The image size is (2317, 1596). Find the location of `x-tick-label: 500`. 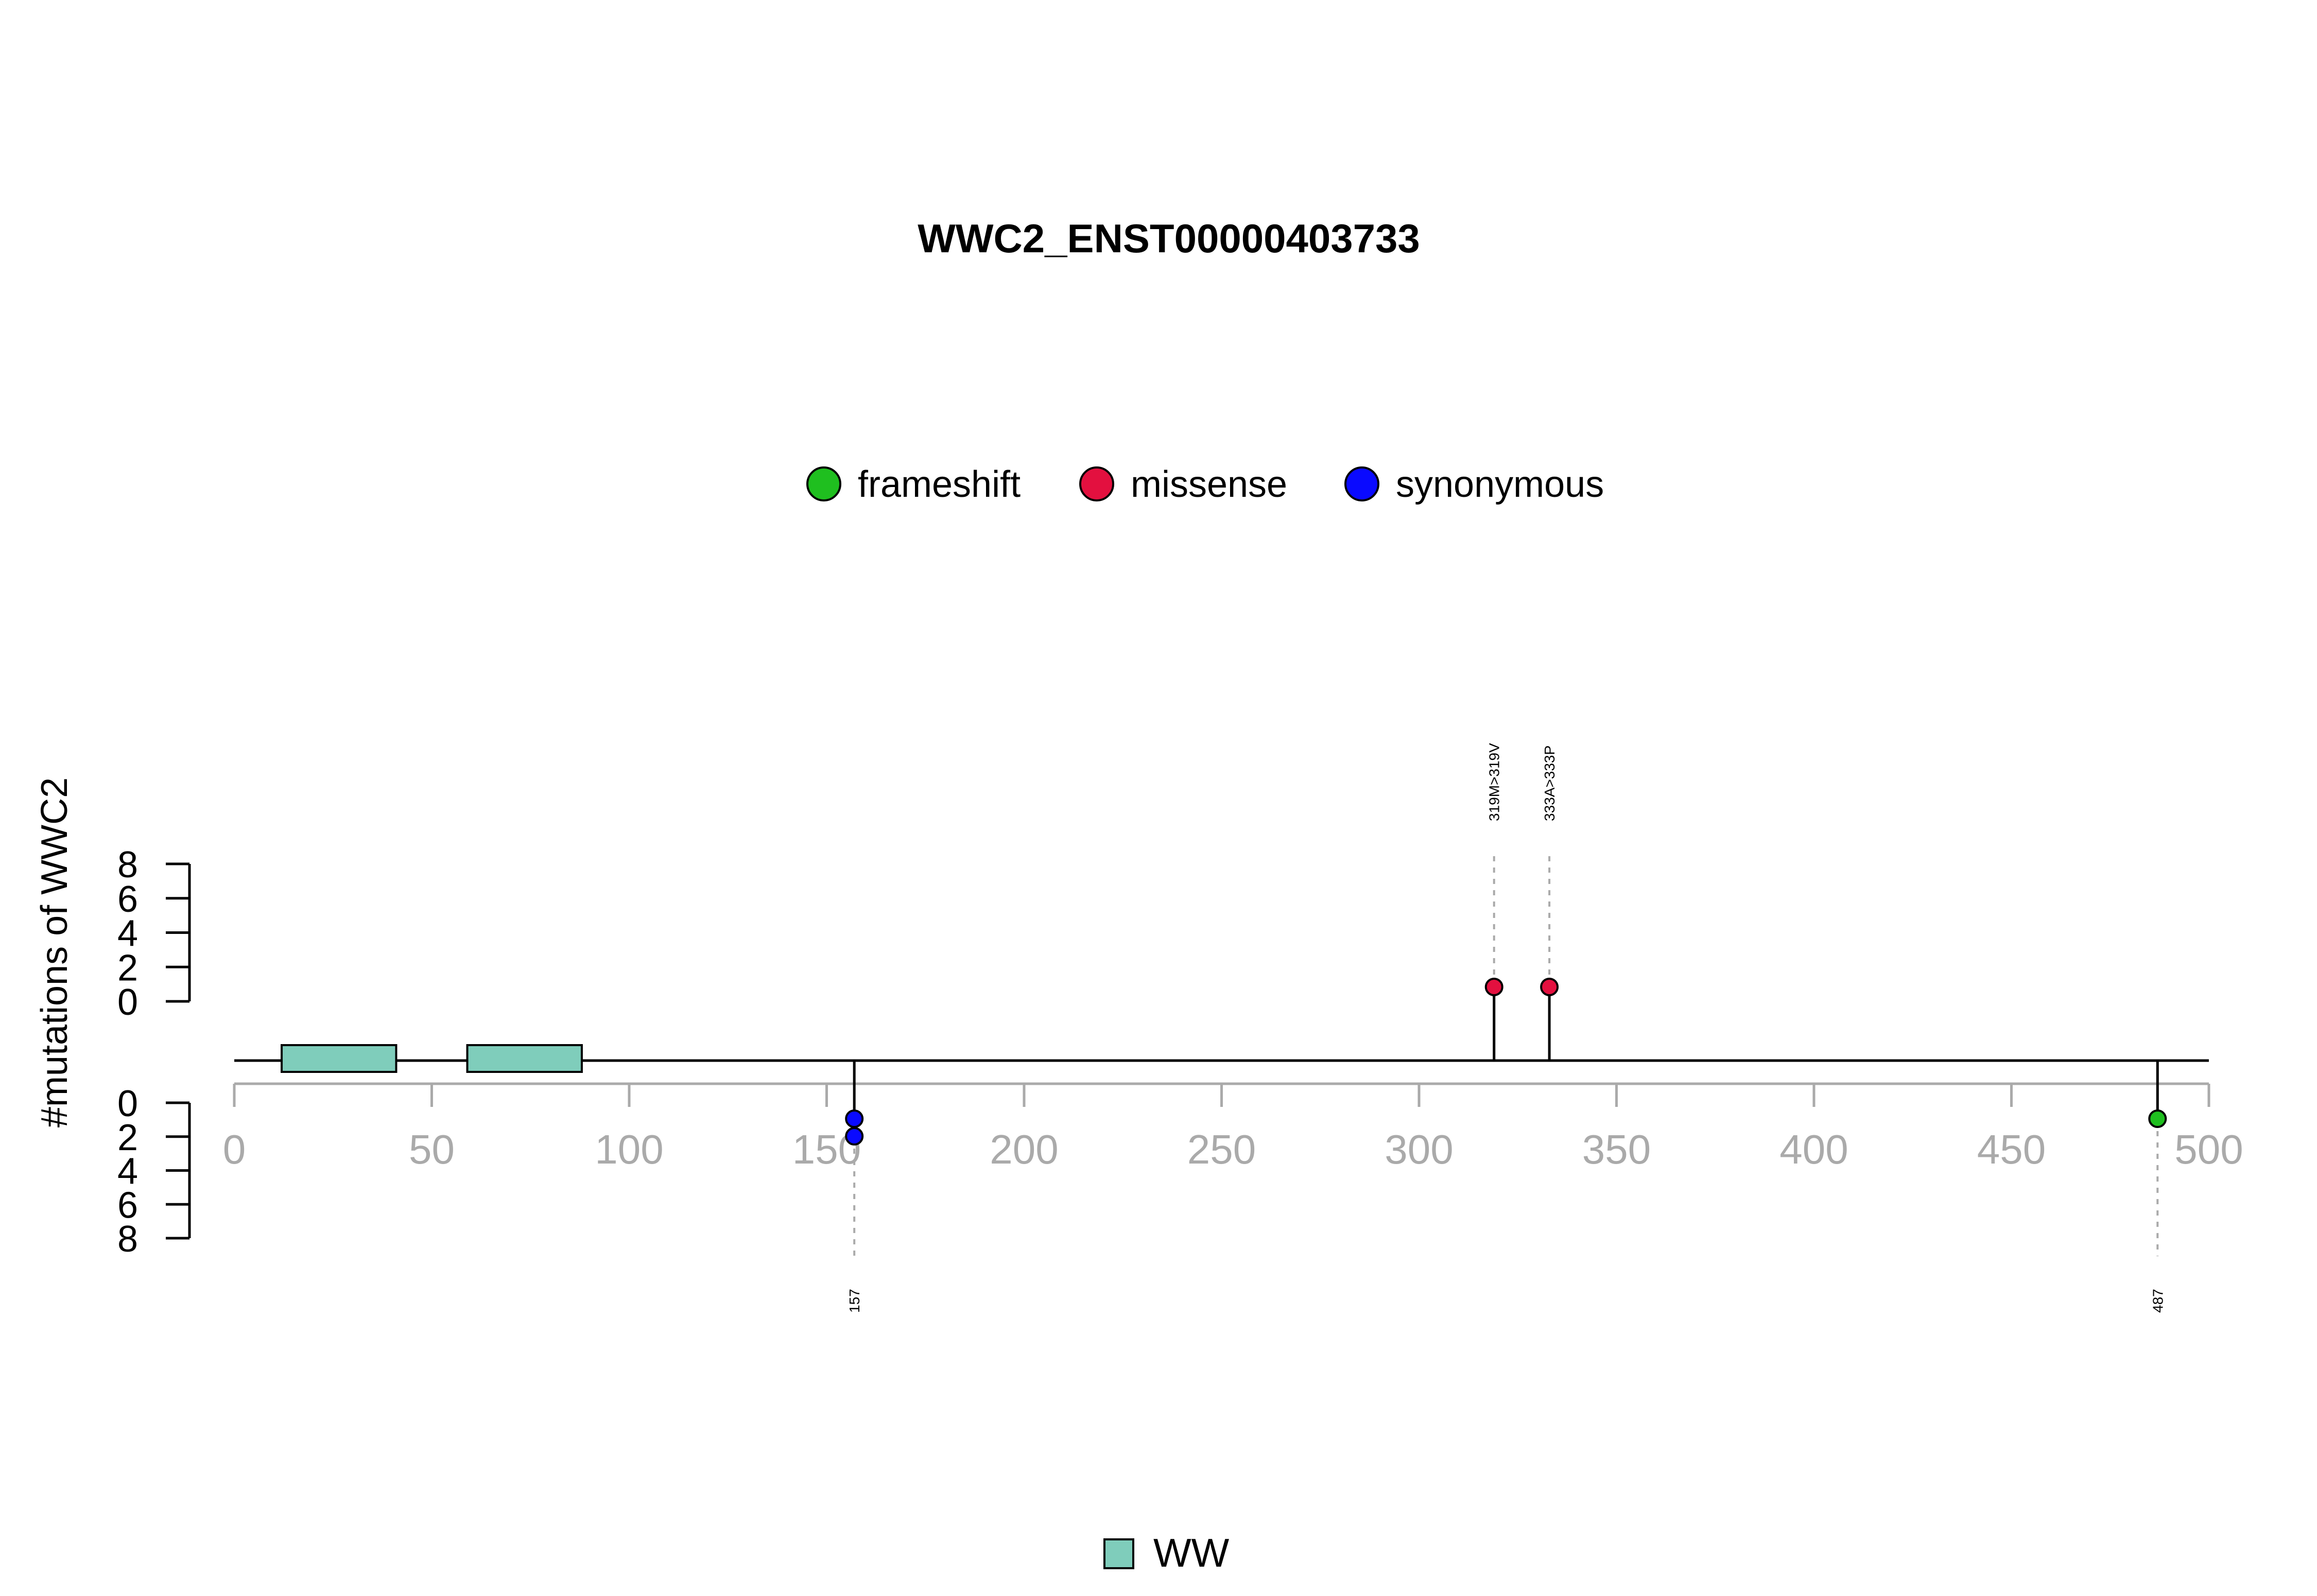

x-tick-label: 500 is located at coordinates (2208, 1149).